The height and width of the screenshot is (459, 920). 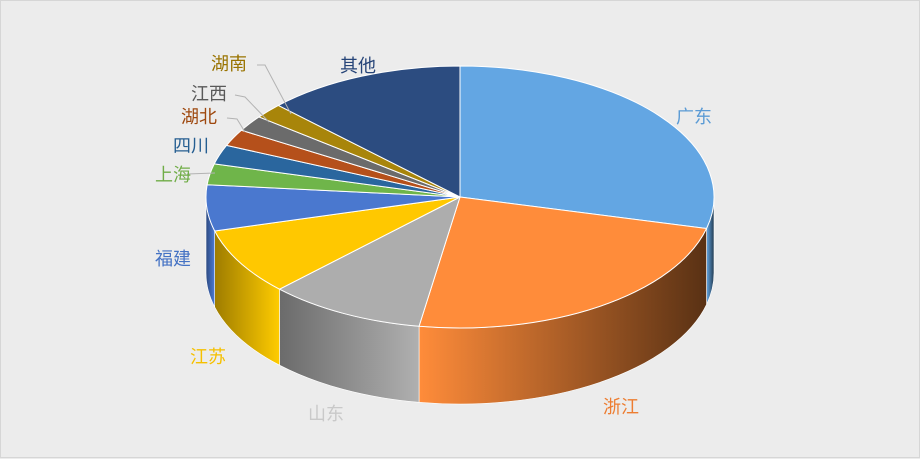 What do you see at coordinates (358, 66) in the screenshot?
I see `slice-label-11: 其他` at bounding box center [358, 66].